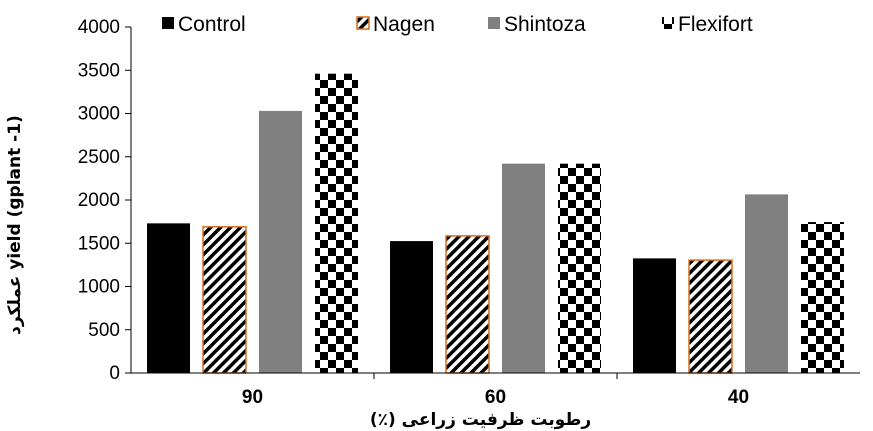 The height and width of the screenshot is (431, 873). I want to click on legend-label: Nagen, so click(404, 24).